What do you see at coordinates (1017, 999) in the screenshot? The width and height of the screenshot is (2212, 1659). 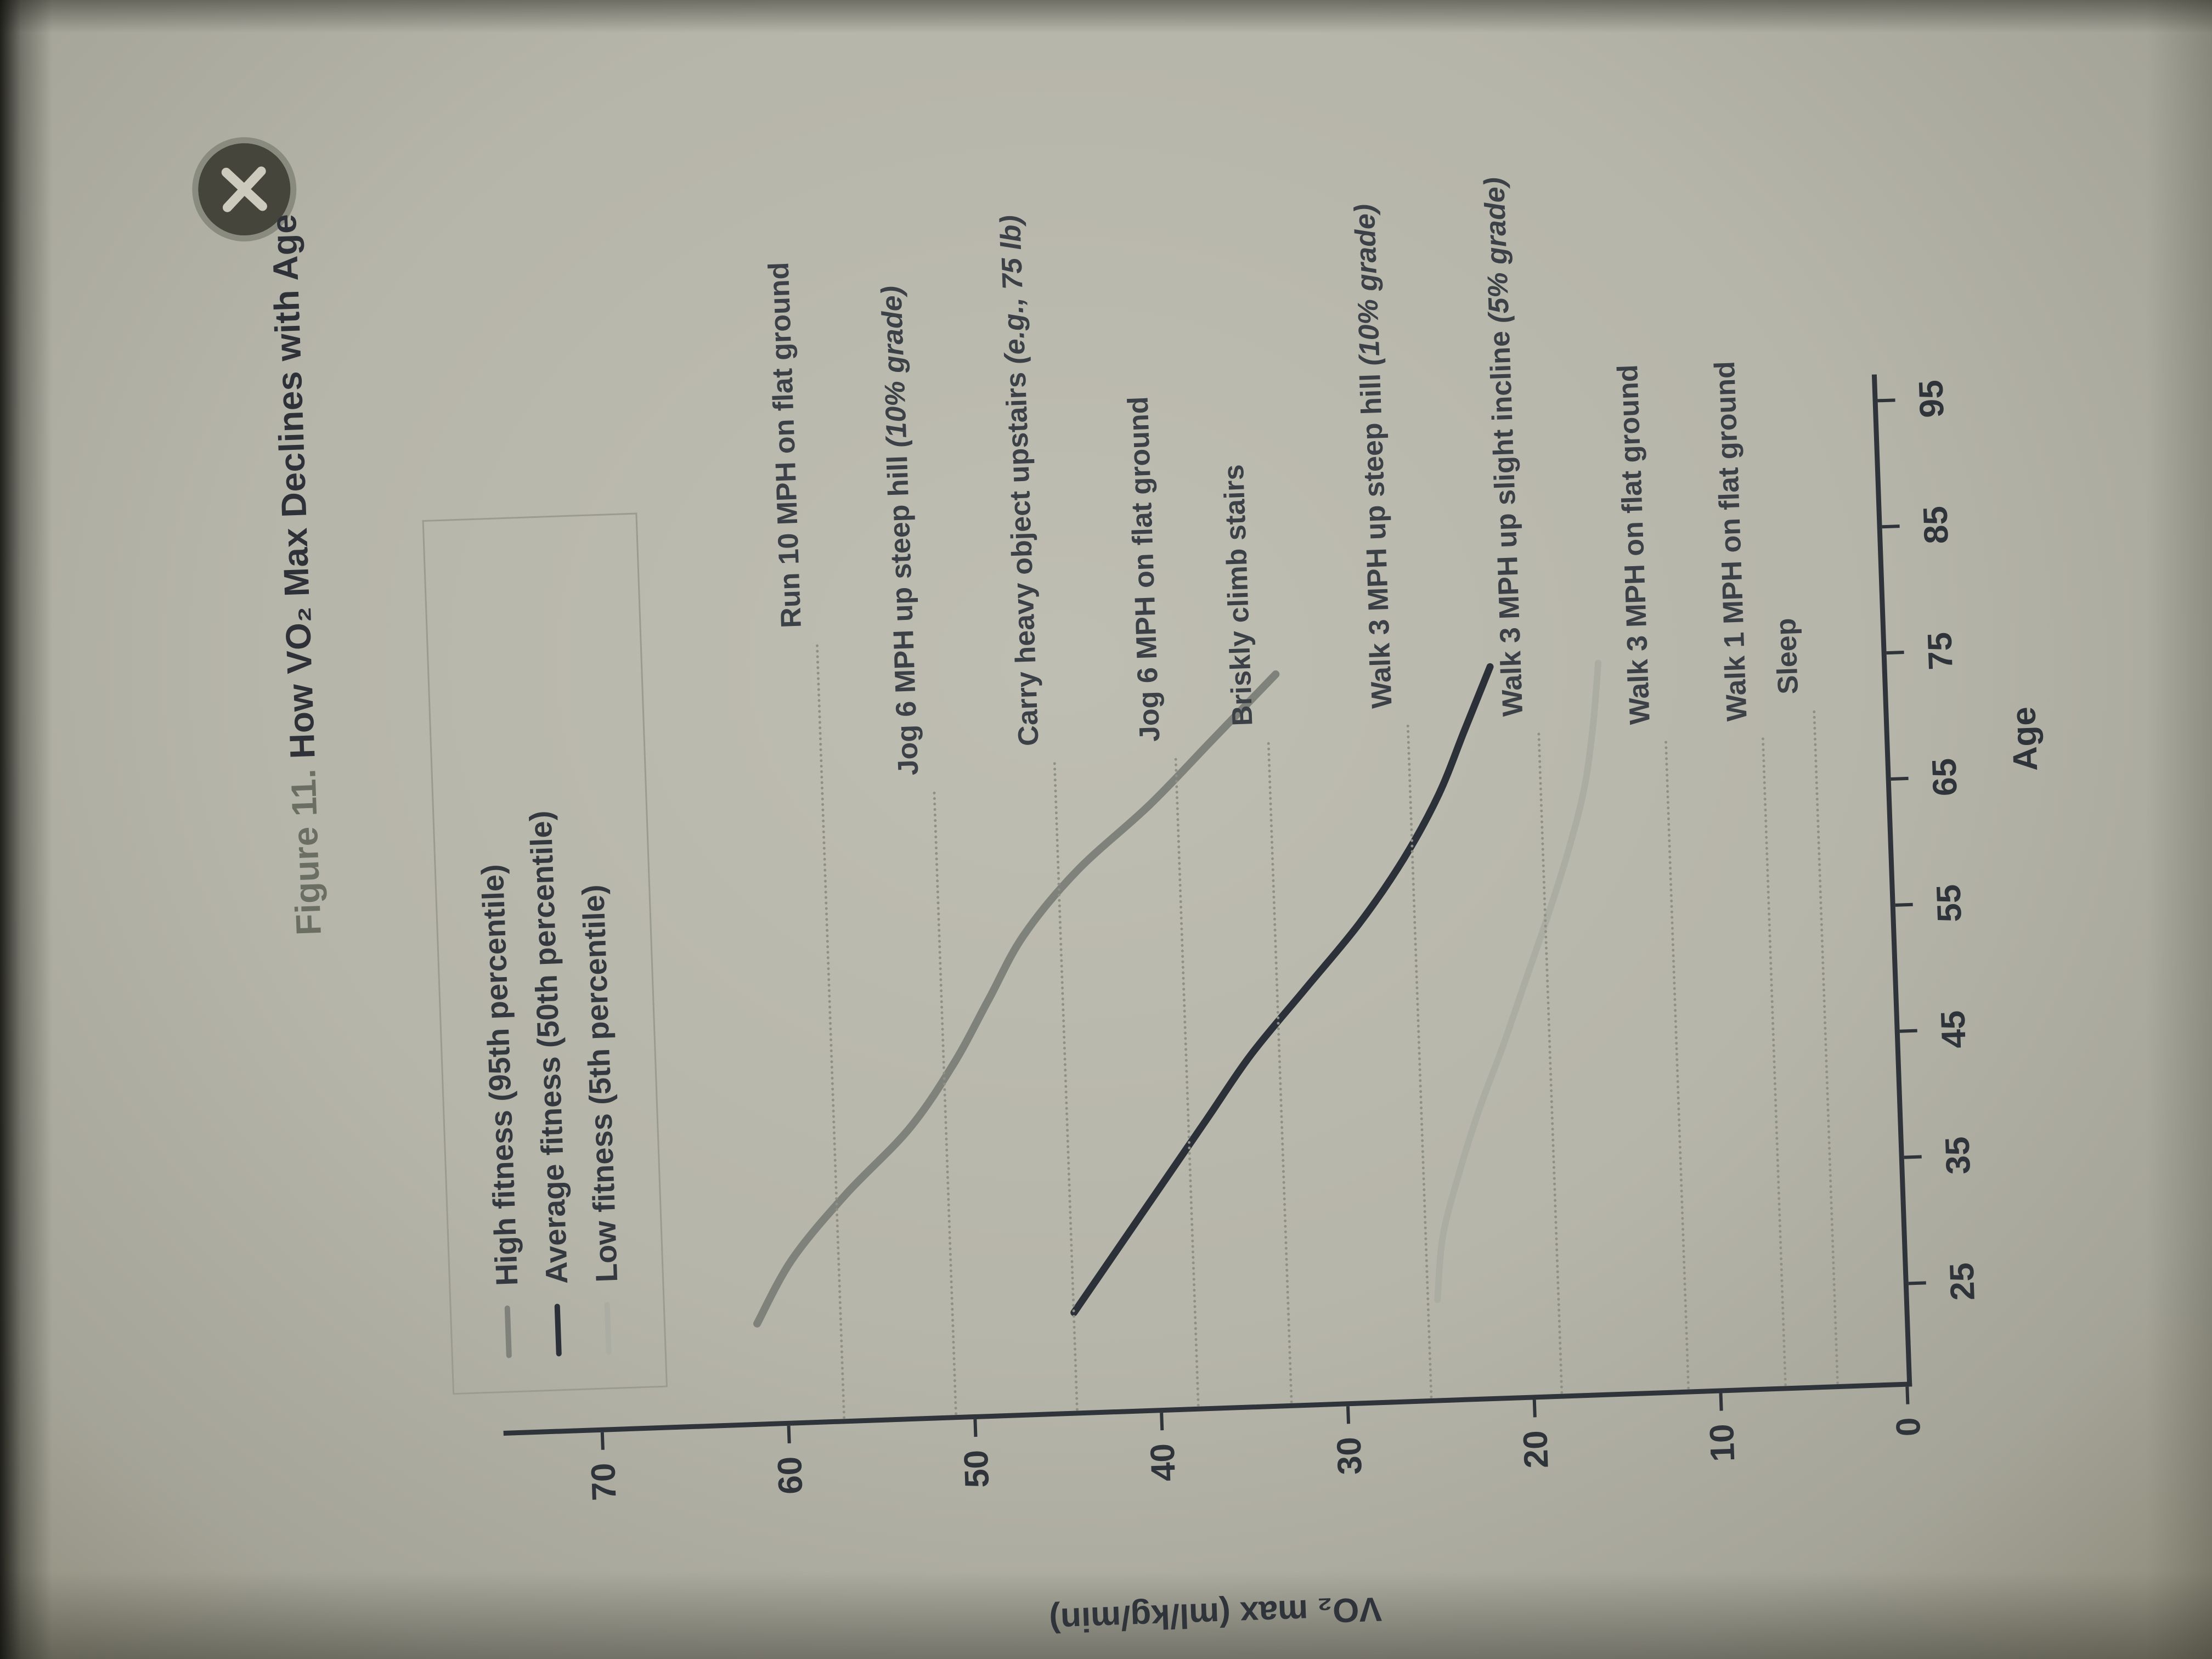 I see `curve-high-fitness` at bounding box center [1017, 999].